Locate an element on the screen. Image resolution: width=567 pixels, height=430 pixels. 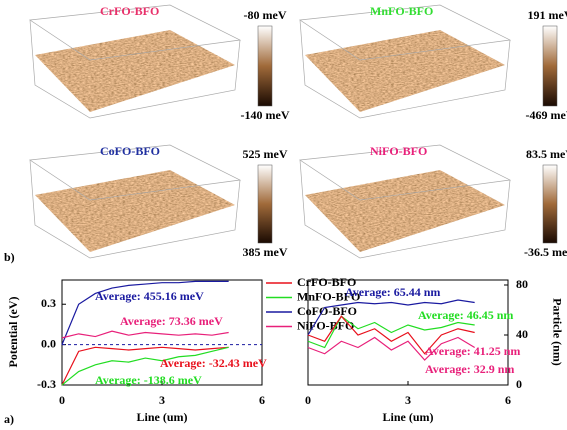
panel-title: CoFO-BFO is located at coordinates (130, 151).